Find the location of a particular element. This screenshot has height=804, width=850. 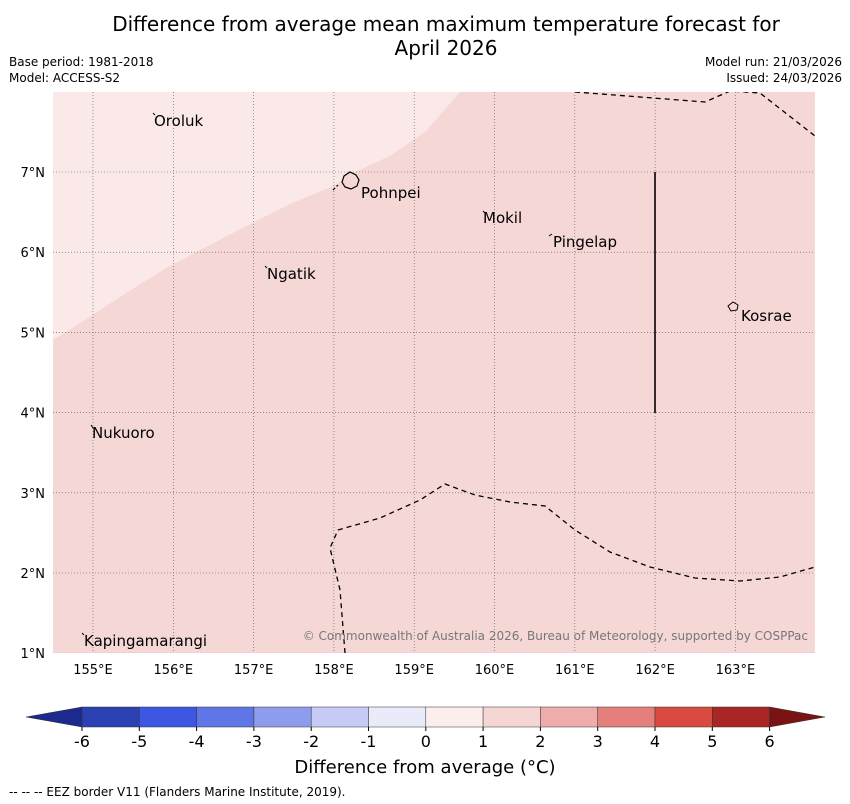

colorbar-tick-label: 6 is located at coordinates (770, 741).